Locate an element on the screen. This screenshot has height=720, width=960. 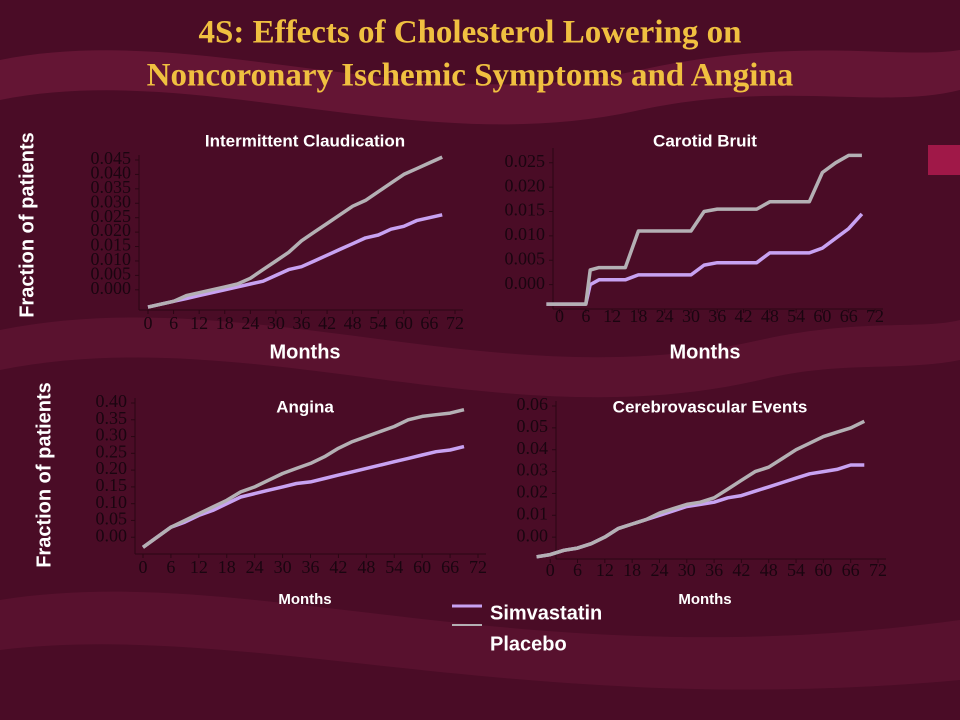
legend-label: Simvastatin is located at coordinates (546, 613).